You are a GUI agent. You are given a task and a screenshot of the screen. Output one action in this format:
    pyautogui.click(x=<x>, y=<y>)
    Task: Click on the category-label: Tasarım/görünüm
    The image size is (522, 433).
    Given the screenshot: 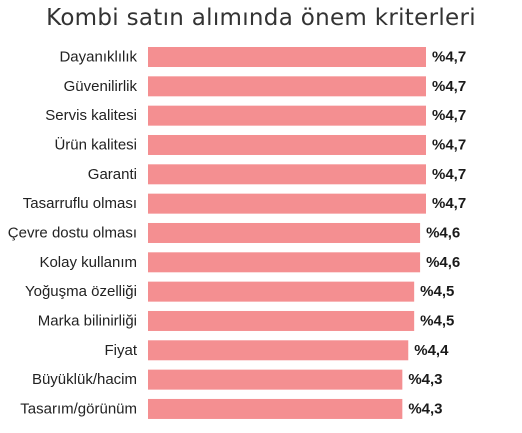 What is the action you would take?
    pyautogui.click(x=78, y=408)
    